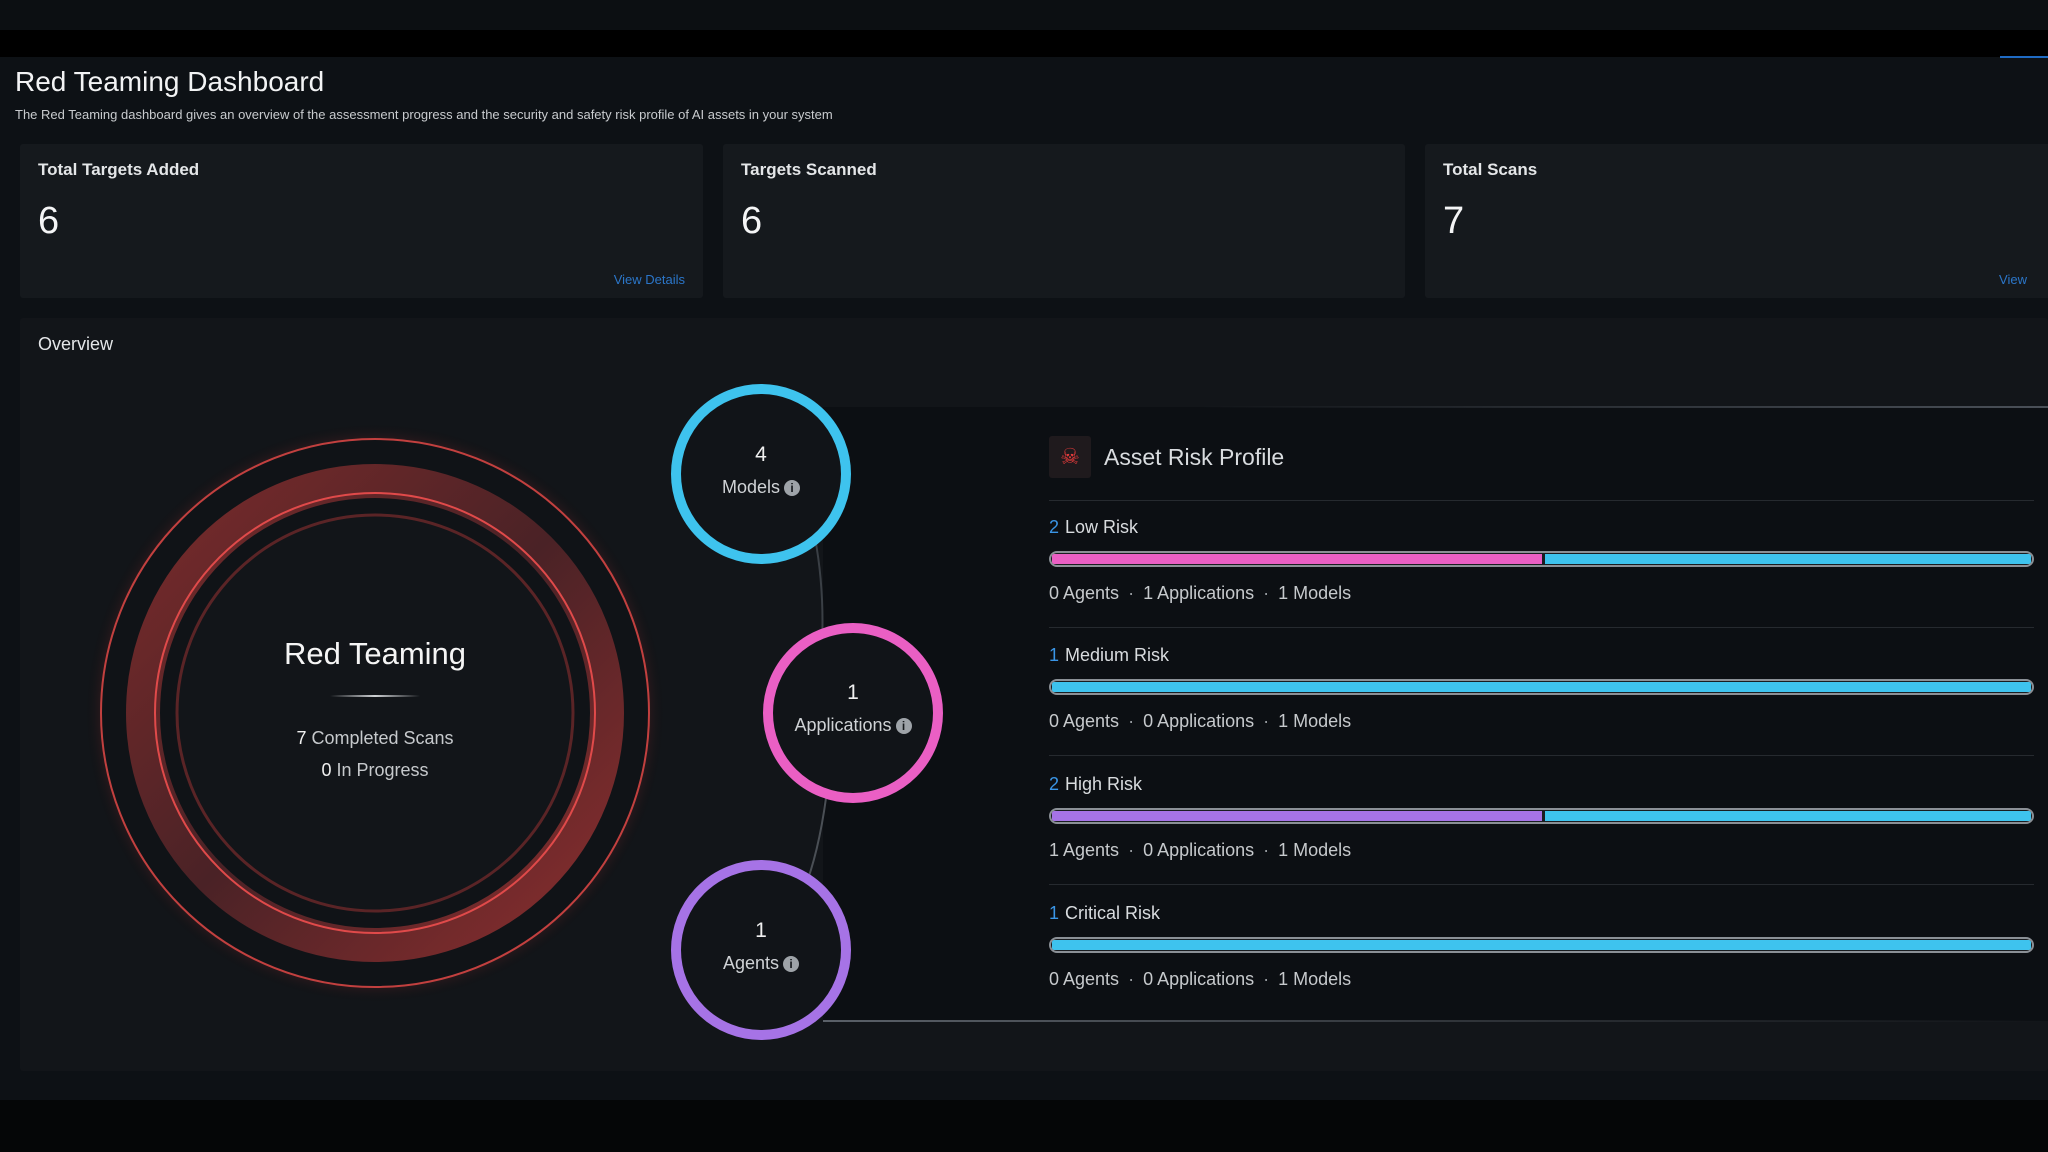 The image size is (2048, 1152). I want to click on risk-label: Critical Risk, so click(1113, 913).